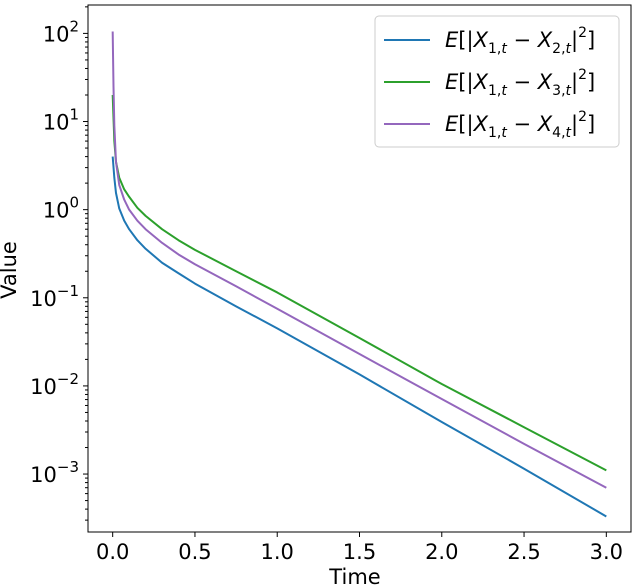 Image resolution: width=636 pixels, height=588 pixels. Describe the element at coordinates (359, 552) in the screenshot. I see `x-tick-label: 1.5` at that location.